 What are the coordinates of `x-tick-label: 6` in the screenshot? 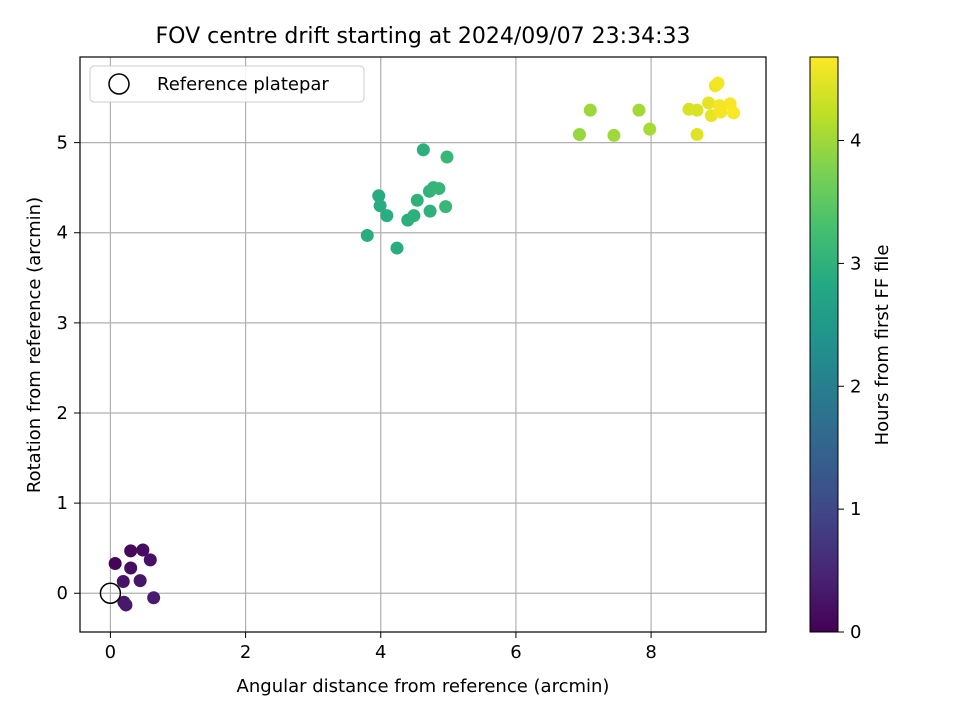 It's located at (515, 652).